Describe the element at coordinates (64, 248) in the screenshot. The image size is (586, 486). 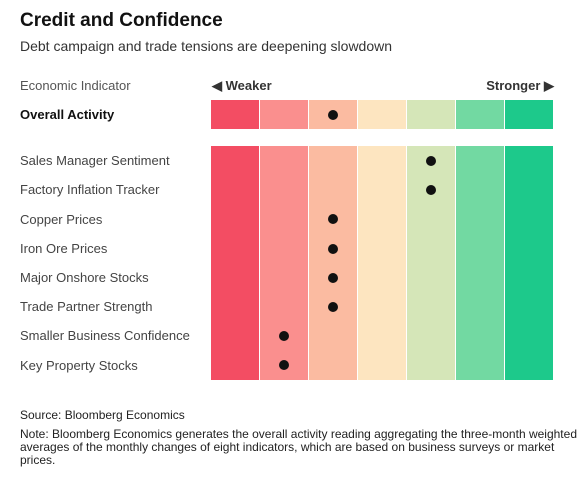
I see `indicator-row-label: Iron Ore Prices` at that location.